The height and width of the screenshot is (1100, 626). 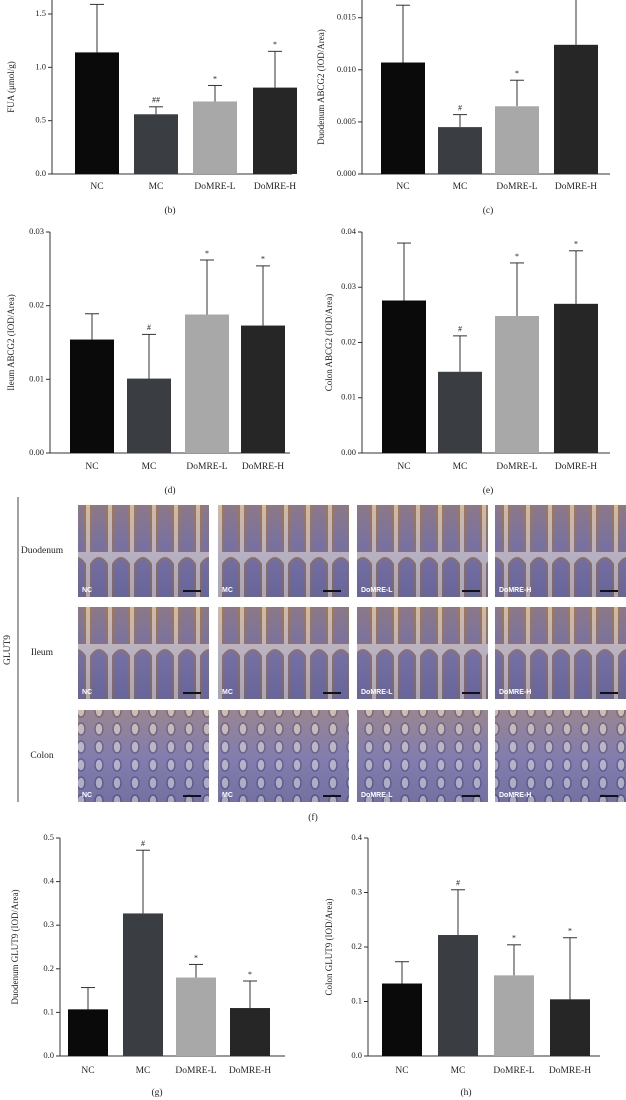 What do you see at coordinates (348, 341) in the screenshot?
I see `y-tick-label: 0.02` at bounding box center [348, 341].